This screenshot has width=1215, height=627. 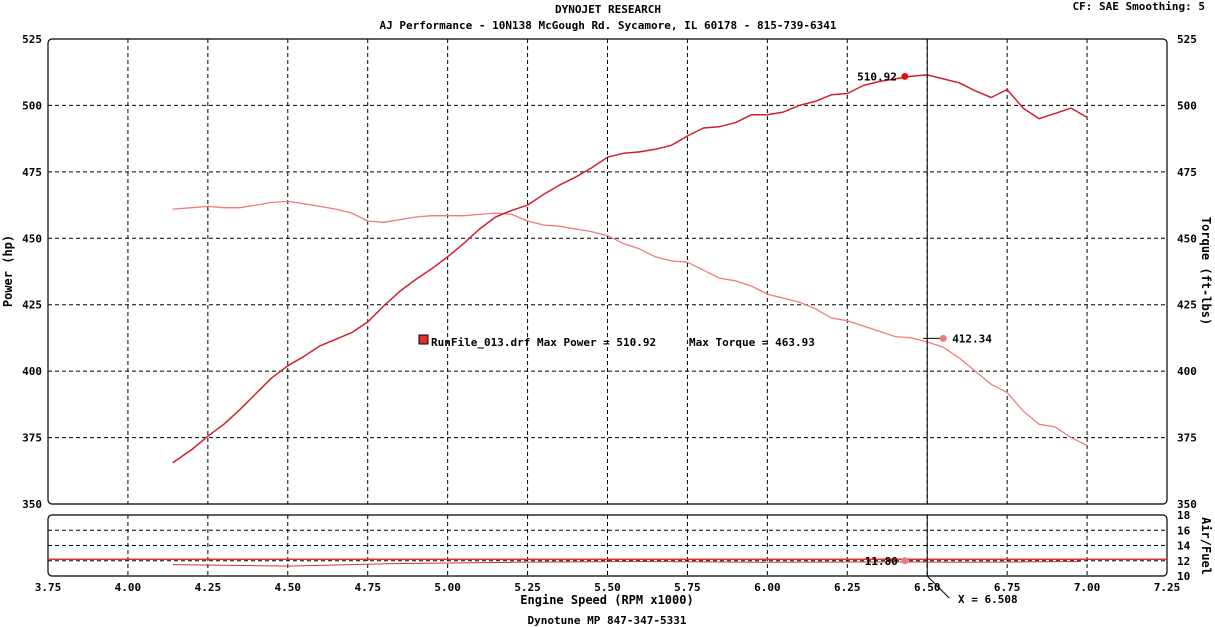 I want to click on footer-text: Dynotune MP 847-347-5331, so click(x=607, y=620).